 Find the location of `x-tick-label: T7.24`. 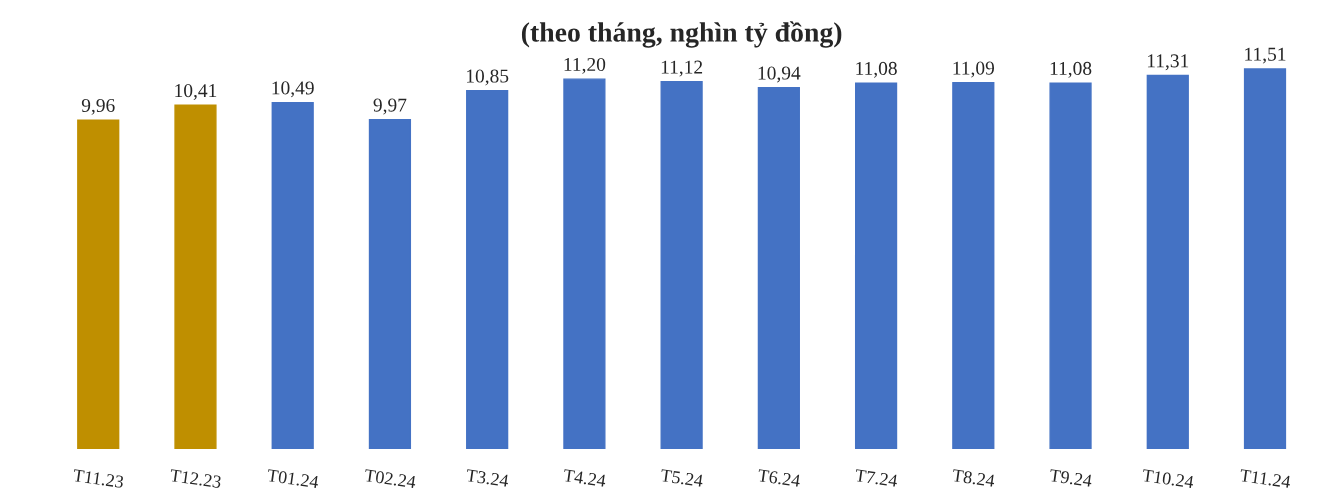

x-tick-label: T7.24 is located at coordinates (876, 478).